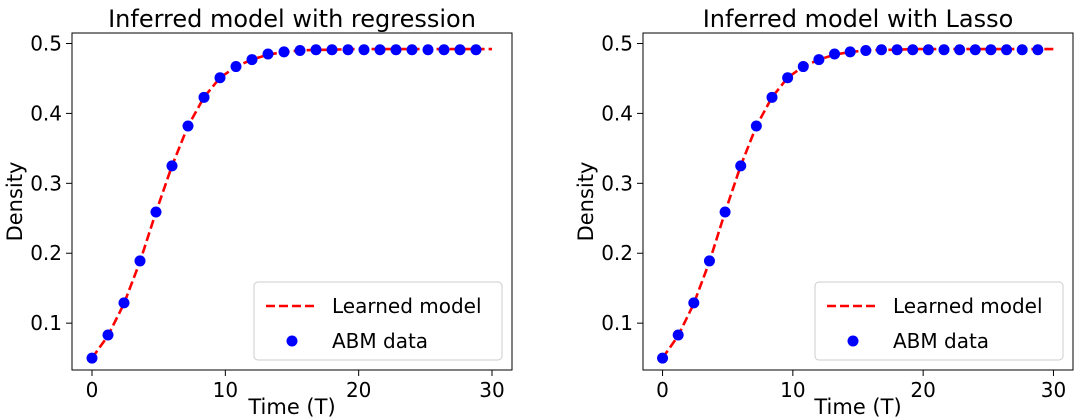 The width and height of the screenshot is (1076, 418). I want to click on chart-title: Inferred model with Lasso, so click(858, 19).